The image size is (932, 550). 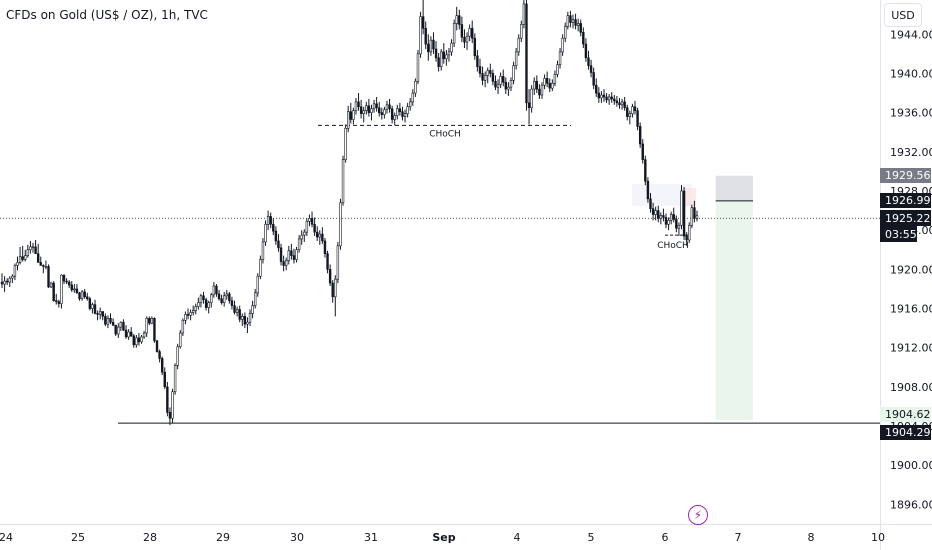 What do you see at coordinates (698, 515) in the screenshot?
I see `lightning-icon: ⚡` at bounding box center [698, 515].